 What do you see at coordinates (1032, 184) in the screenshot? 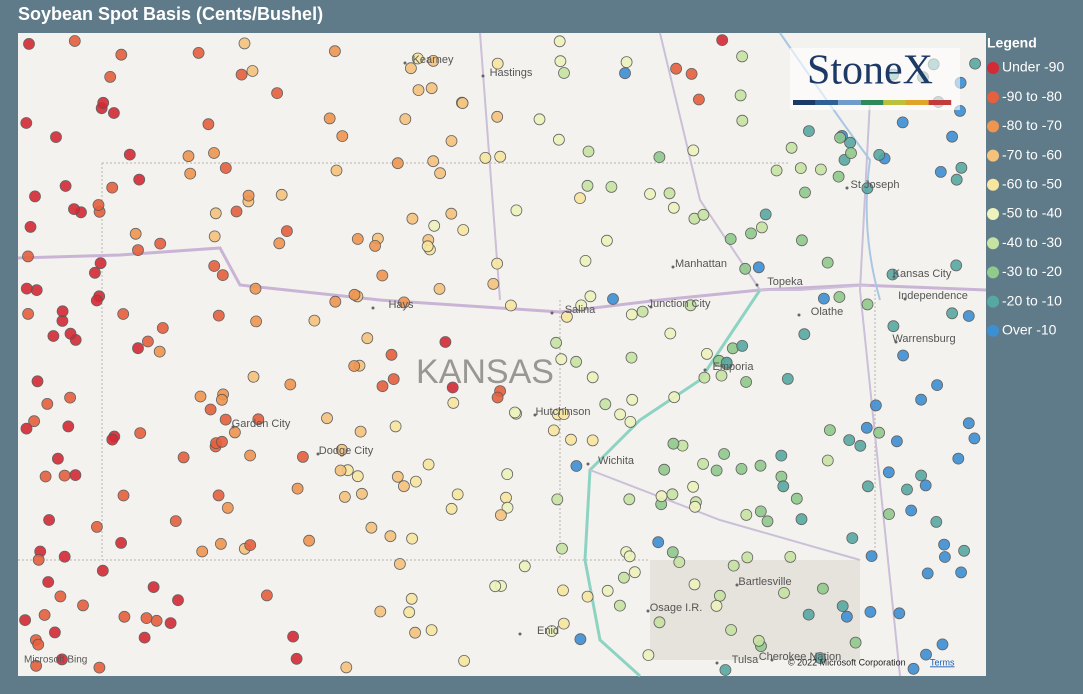
I see `legend-label: -60 to -50` at bounding box center [1032, 184].